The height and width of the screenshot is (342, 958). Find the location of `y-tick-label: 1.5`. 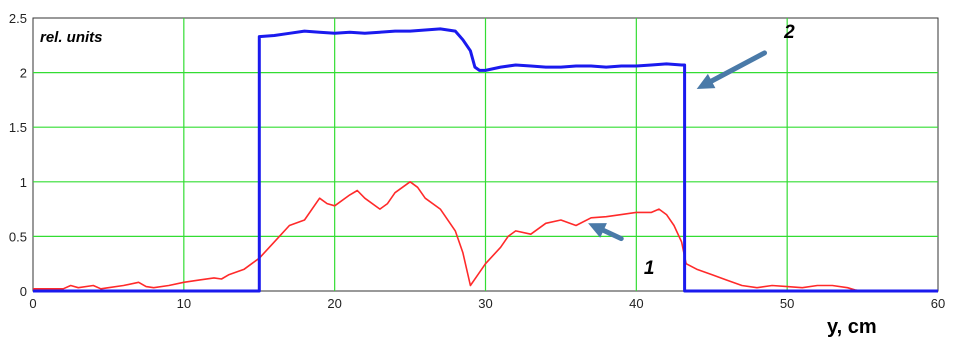

y-tick-label: 1.5 is located at coordinates (18, 127).